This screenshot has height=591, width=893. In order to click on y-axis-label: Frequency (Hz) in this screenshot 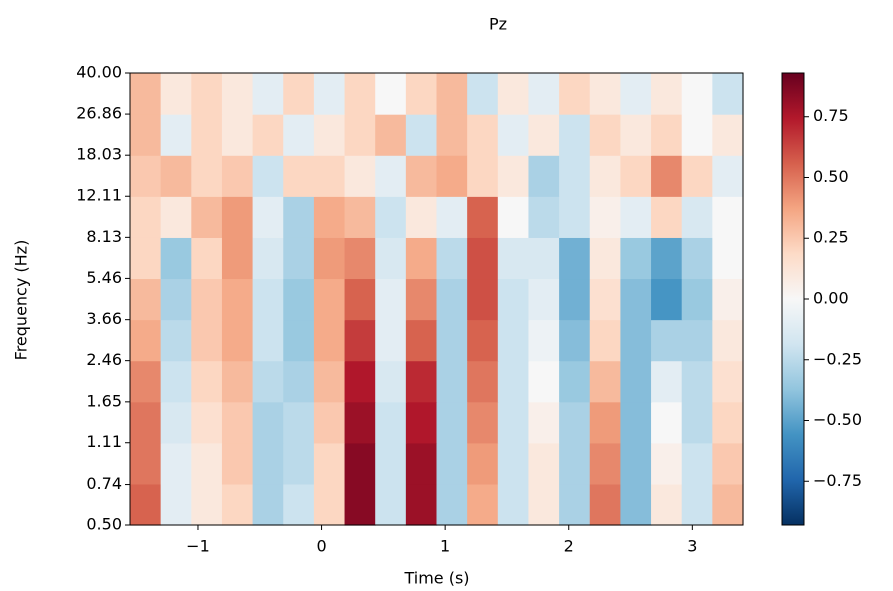, I will do `click(21, 300)`.